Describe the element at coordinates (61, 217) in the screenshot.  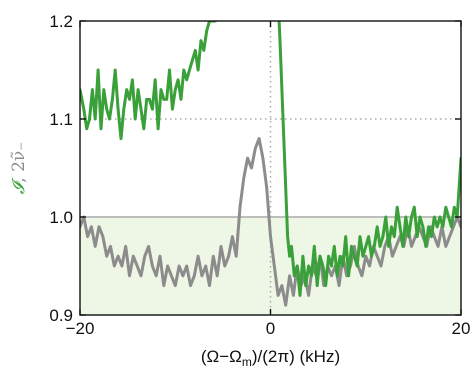
I see `y-tick-label: 1.0` at that location.